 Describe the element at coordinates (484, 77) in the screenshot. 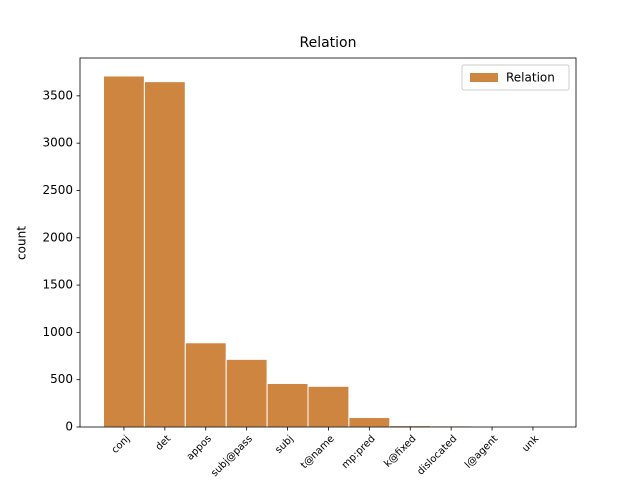

I see `legend-swatch` at that location.